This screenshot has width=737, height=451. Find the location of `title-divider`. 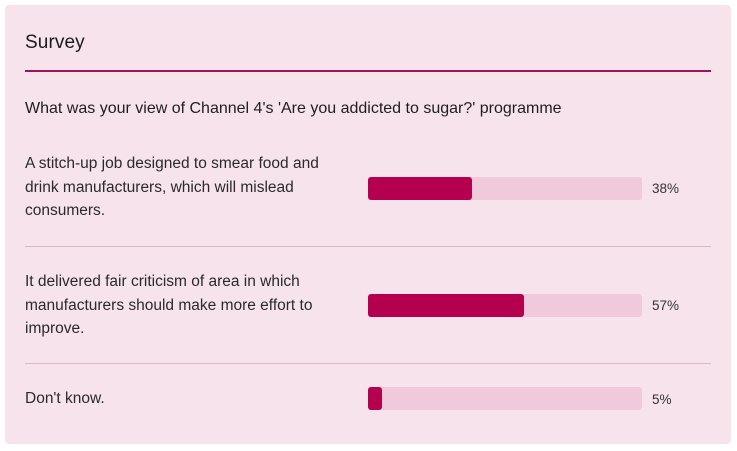

title-divider is located at coordinates (368, 71).